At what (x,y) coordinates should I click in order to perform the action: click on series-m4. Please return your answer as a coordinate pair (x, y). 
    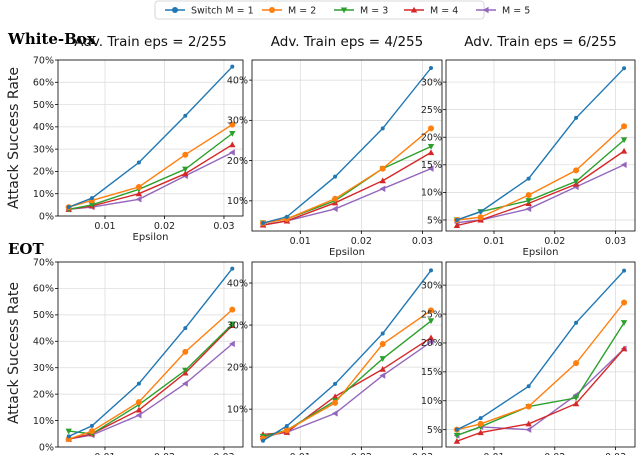
    Looking at the image, I should click on (151, 381).